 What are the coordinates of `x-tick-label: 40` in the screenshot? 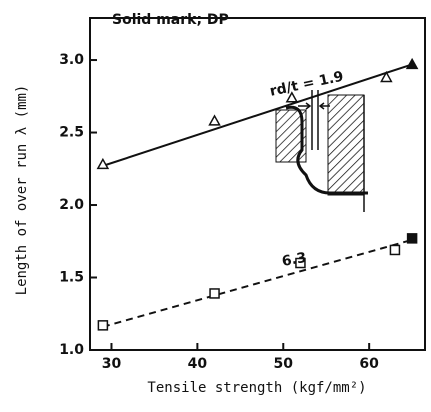 It's located at (198, 364).